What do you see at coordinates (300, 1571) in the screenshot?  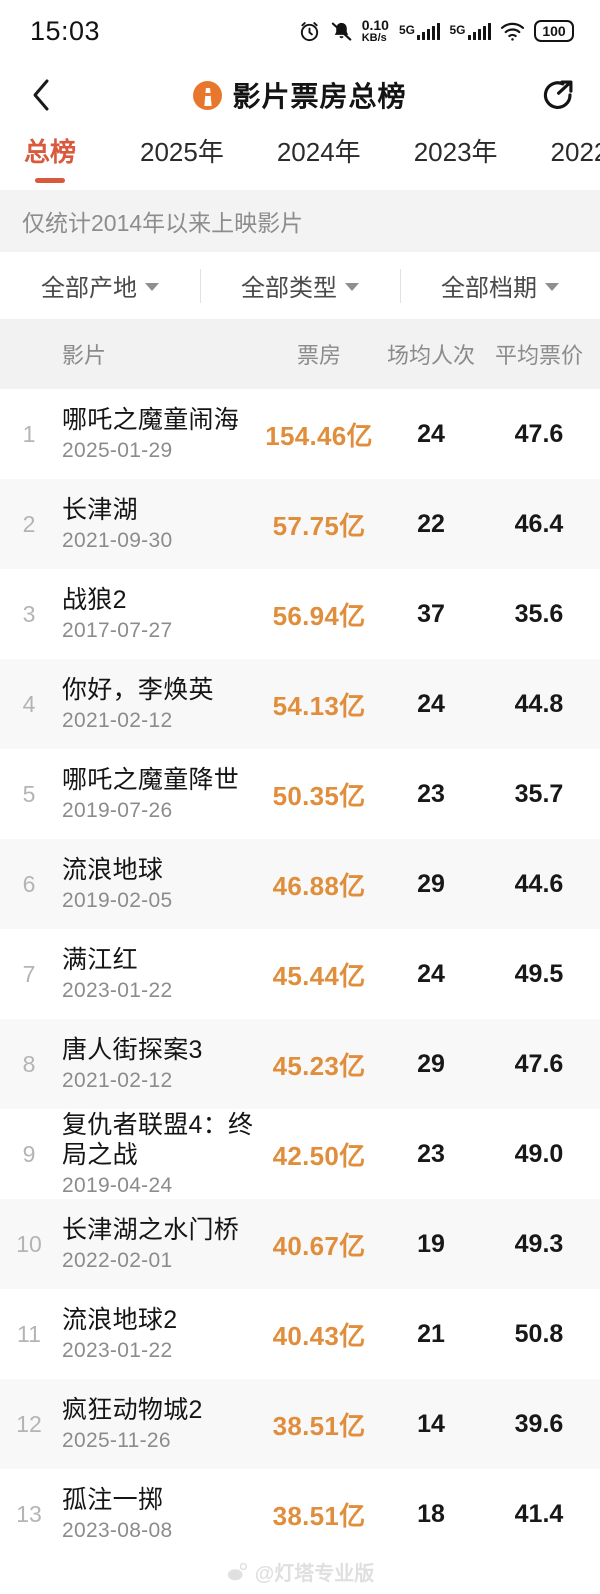 I see `watermark: @灯塔专业版` at bounding box center [300, 1571].